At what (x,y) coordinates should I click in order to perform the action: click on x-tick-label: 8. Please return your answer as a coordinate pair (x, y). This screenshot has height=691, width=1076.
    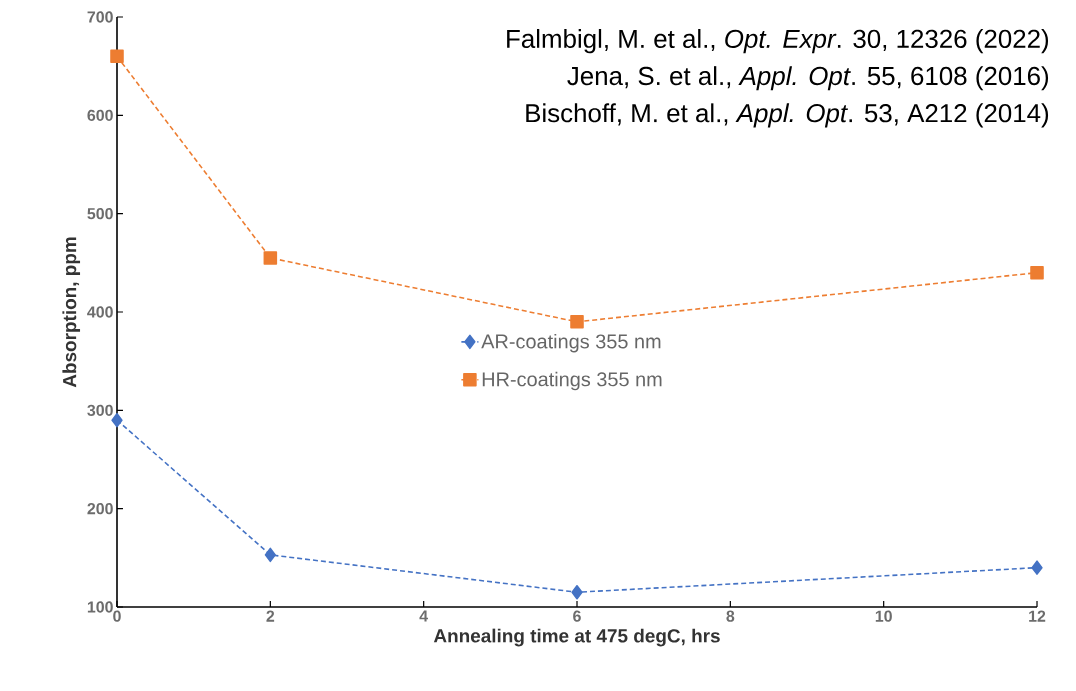
    Looking at the image, I should click on (730, 616).